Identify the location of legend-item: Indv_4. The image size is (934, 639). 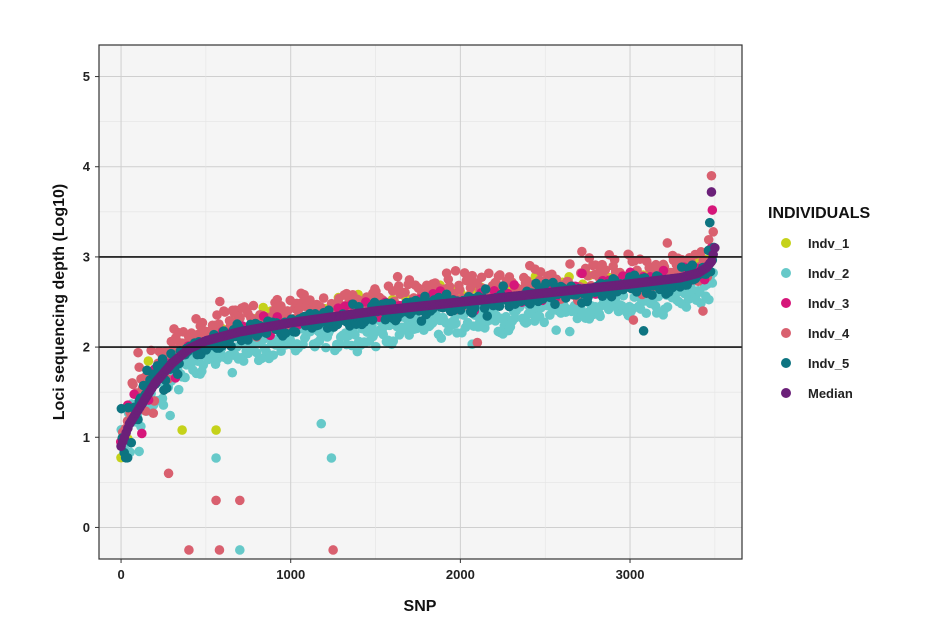
(815, 333).